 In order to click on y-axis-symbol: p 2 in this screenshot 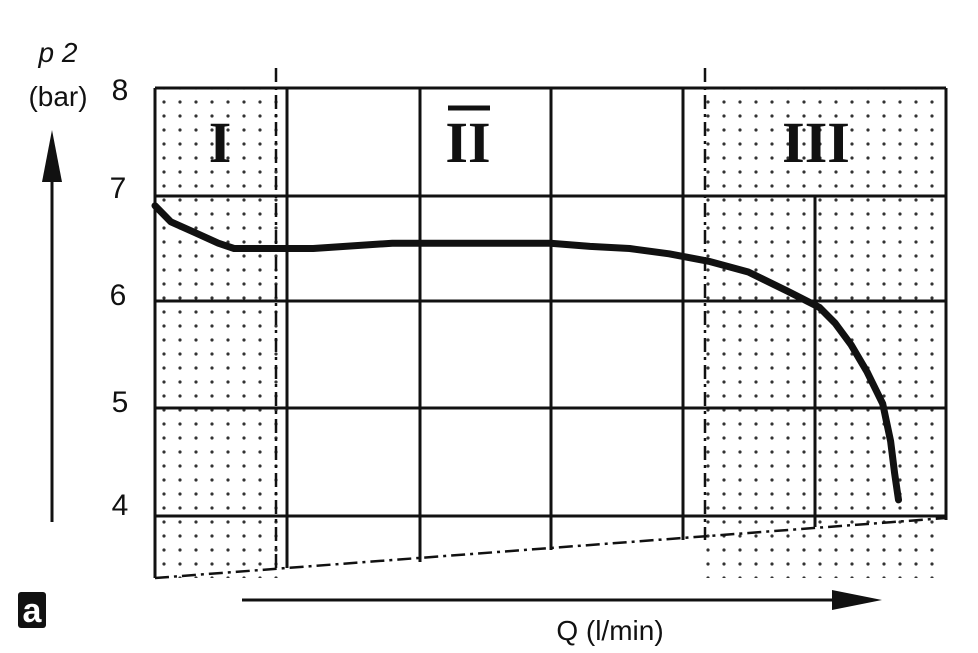, I will do `click(58, 52)`.